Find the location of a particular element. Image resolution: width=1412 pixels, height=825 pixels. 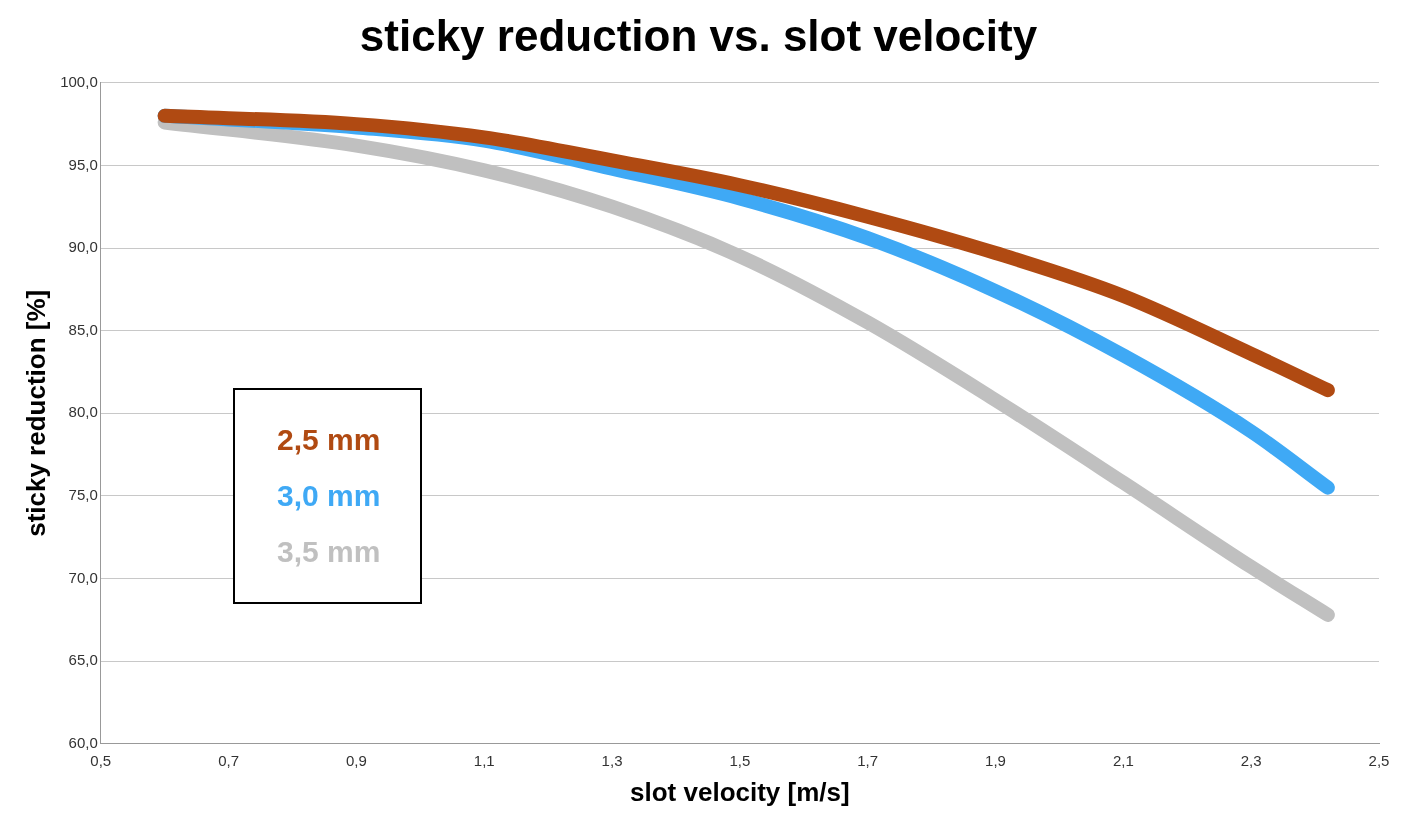

y-axis-title: sticky reduction [%] is located at coordinates (35, 413).